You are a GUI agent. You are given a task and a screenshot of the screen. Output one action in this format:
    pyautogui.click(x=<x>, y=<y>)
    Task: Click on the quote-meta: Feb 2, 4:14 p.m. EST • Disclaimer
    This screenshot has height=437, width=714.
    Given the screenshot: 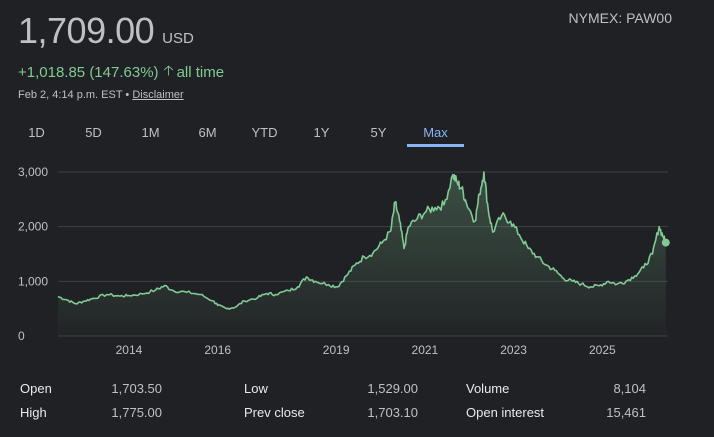 What is the action you would take?
    pyautogui.click(x=101, y=95)
    